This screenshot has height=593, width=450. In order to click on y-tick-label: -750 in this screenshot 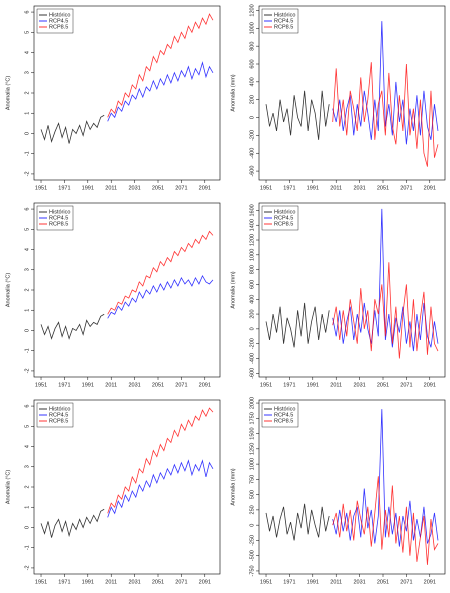, I will do `click(252, 570)`.